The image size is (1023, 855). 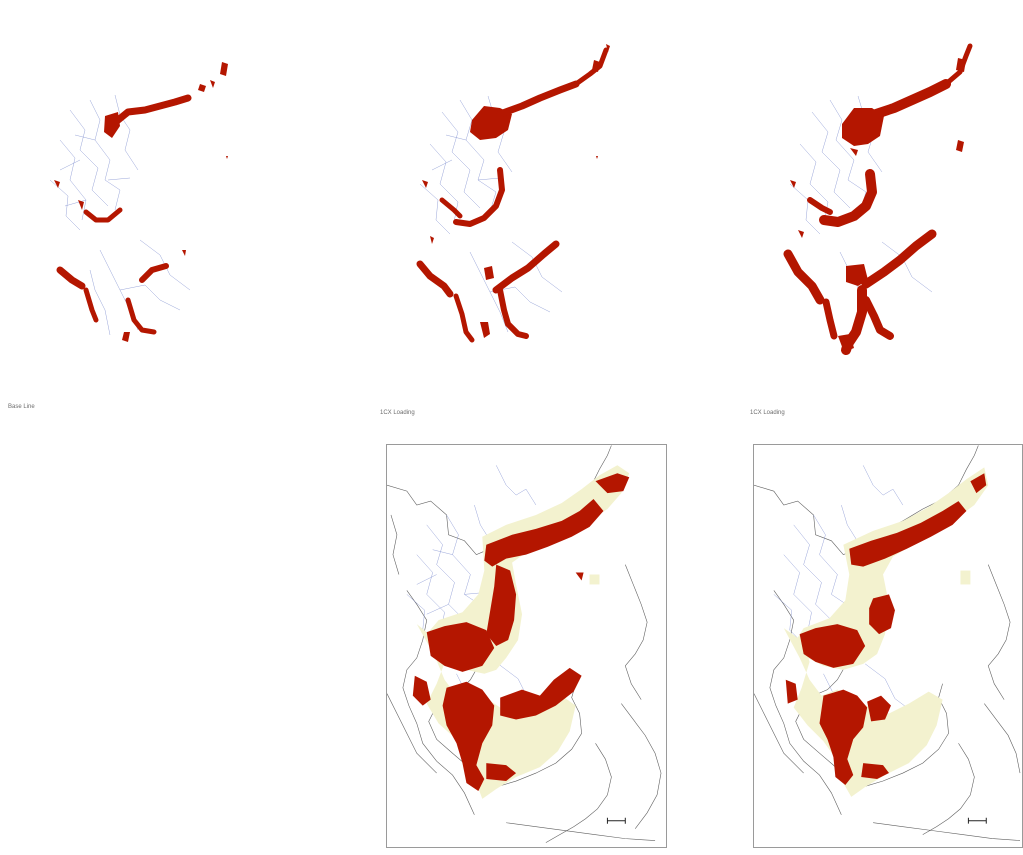 I want to click on river-network, so click(x=120, y=215).